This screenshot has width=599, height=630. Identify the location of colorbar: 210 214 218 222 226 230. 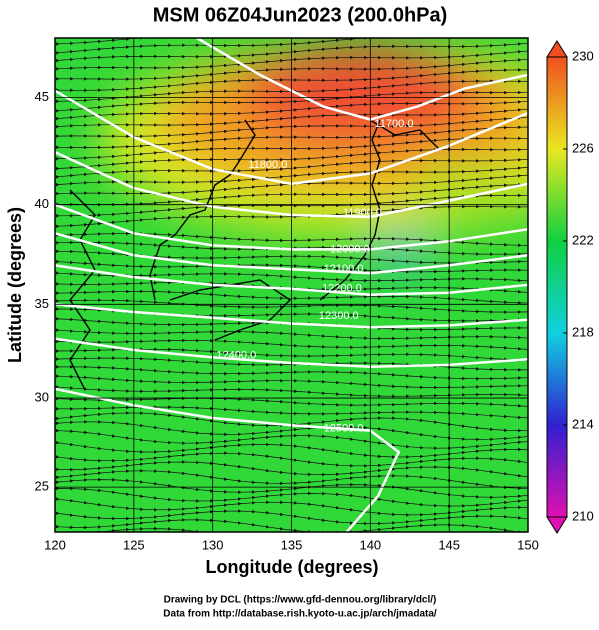
(570, 287).